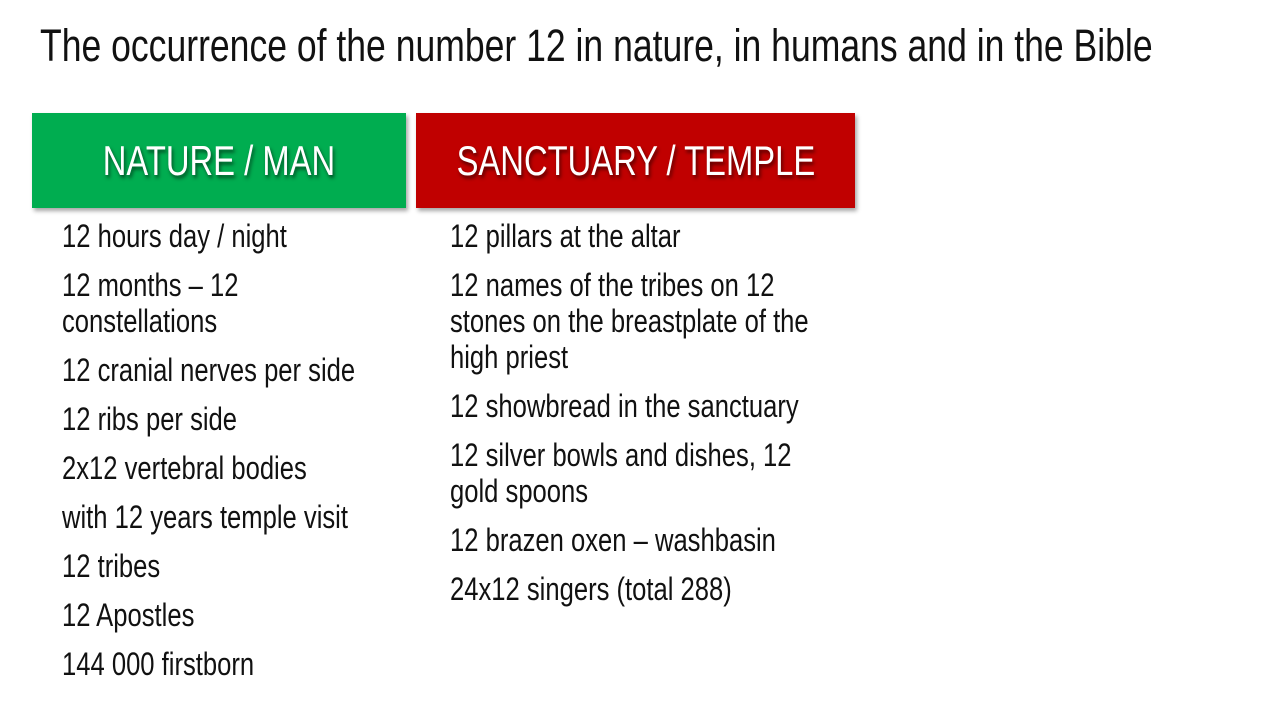  What do you see at coordinates (591, 589) in the screenshot?
I see `list-item: 24x12 singers (total 288)` at bounding box center [591, 589].